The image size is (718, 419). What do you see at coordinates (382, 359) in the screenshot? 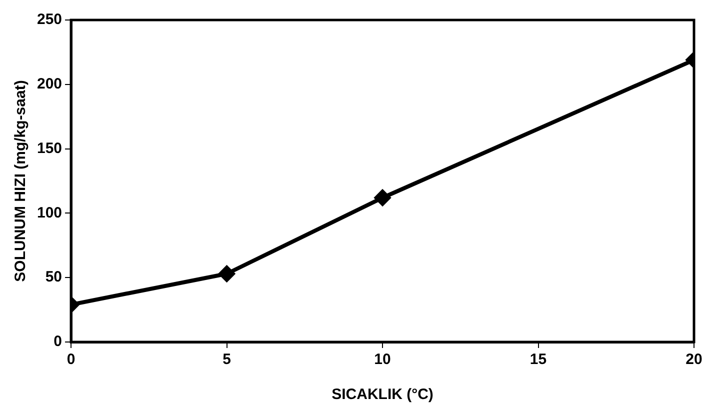
I see `x-tick-label: 10` at bounding box center [382, 359].